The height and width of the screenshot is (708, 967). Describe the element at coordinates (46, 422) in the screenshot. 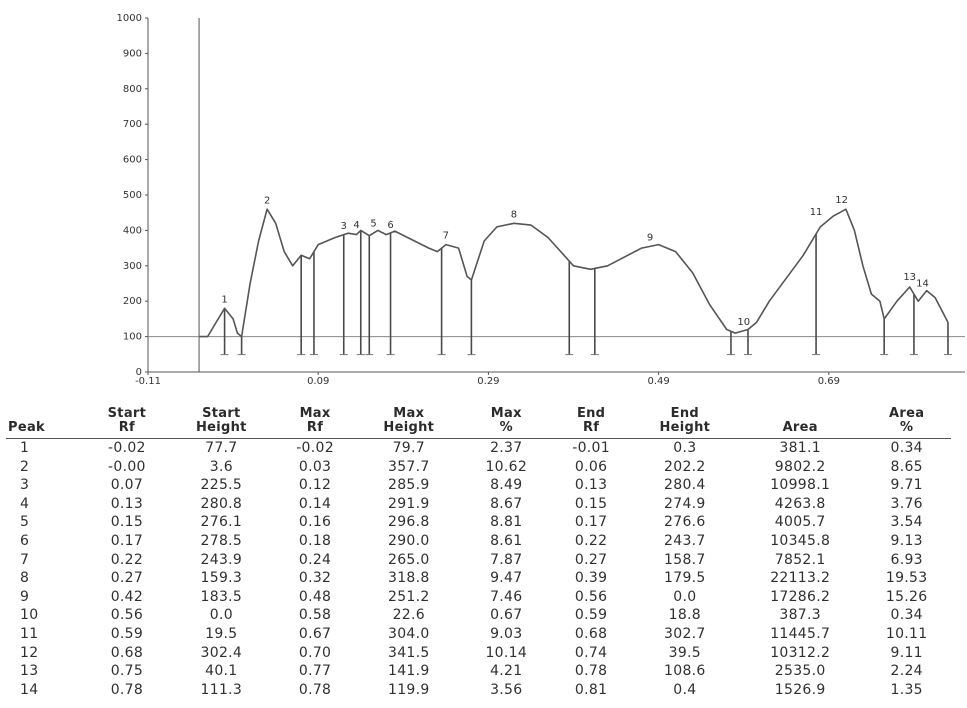

I see `column-header: Peak` at that location.